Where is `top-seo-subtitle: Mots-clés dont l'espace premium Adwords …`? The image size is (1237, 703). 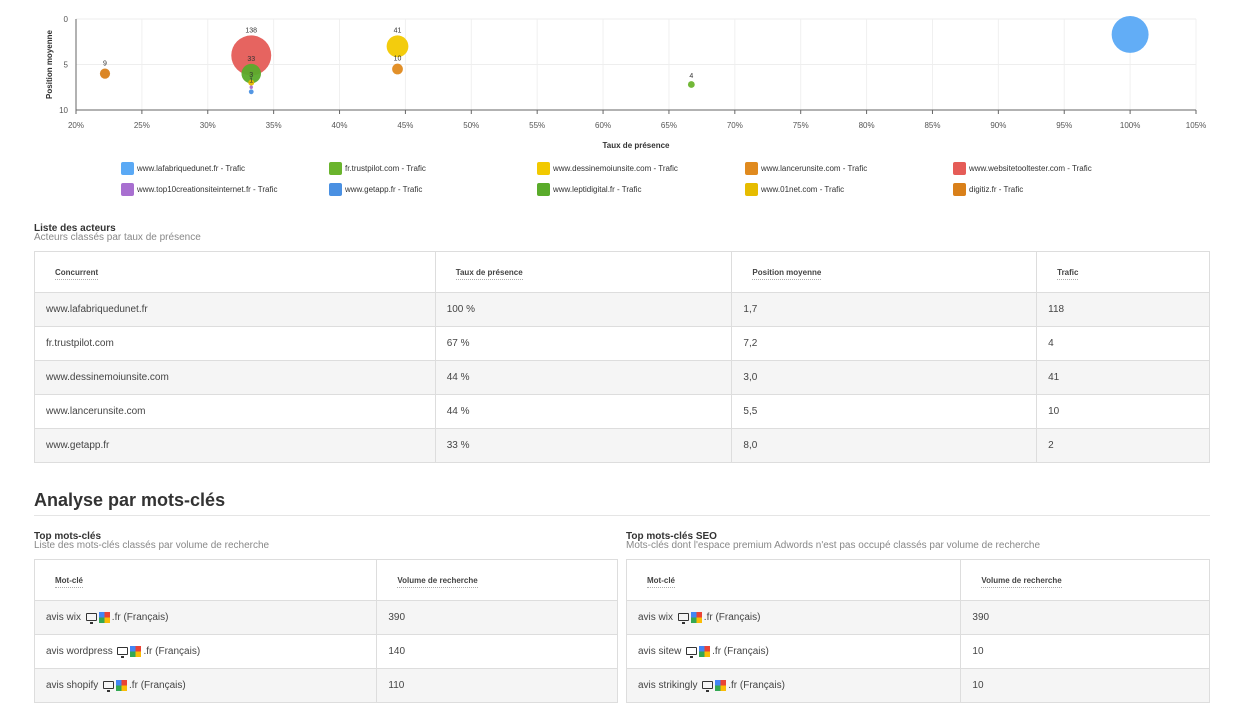
top-seo-subtitle: Mots-clés dont l'espace premium Adwords … is located at coordinates (833, 545).